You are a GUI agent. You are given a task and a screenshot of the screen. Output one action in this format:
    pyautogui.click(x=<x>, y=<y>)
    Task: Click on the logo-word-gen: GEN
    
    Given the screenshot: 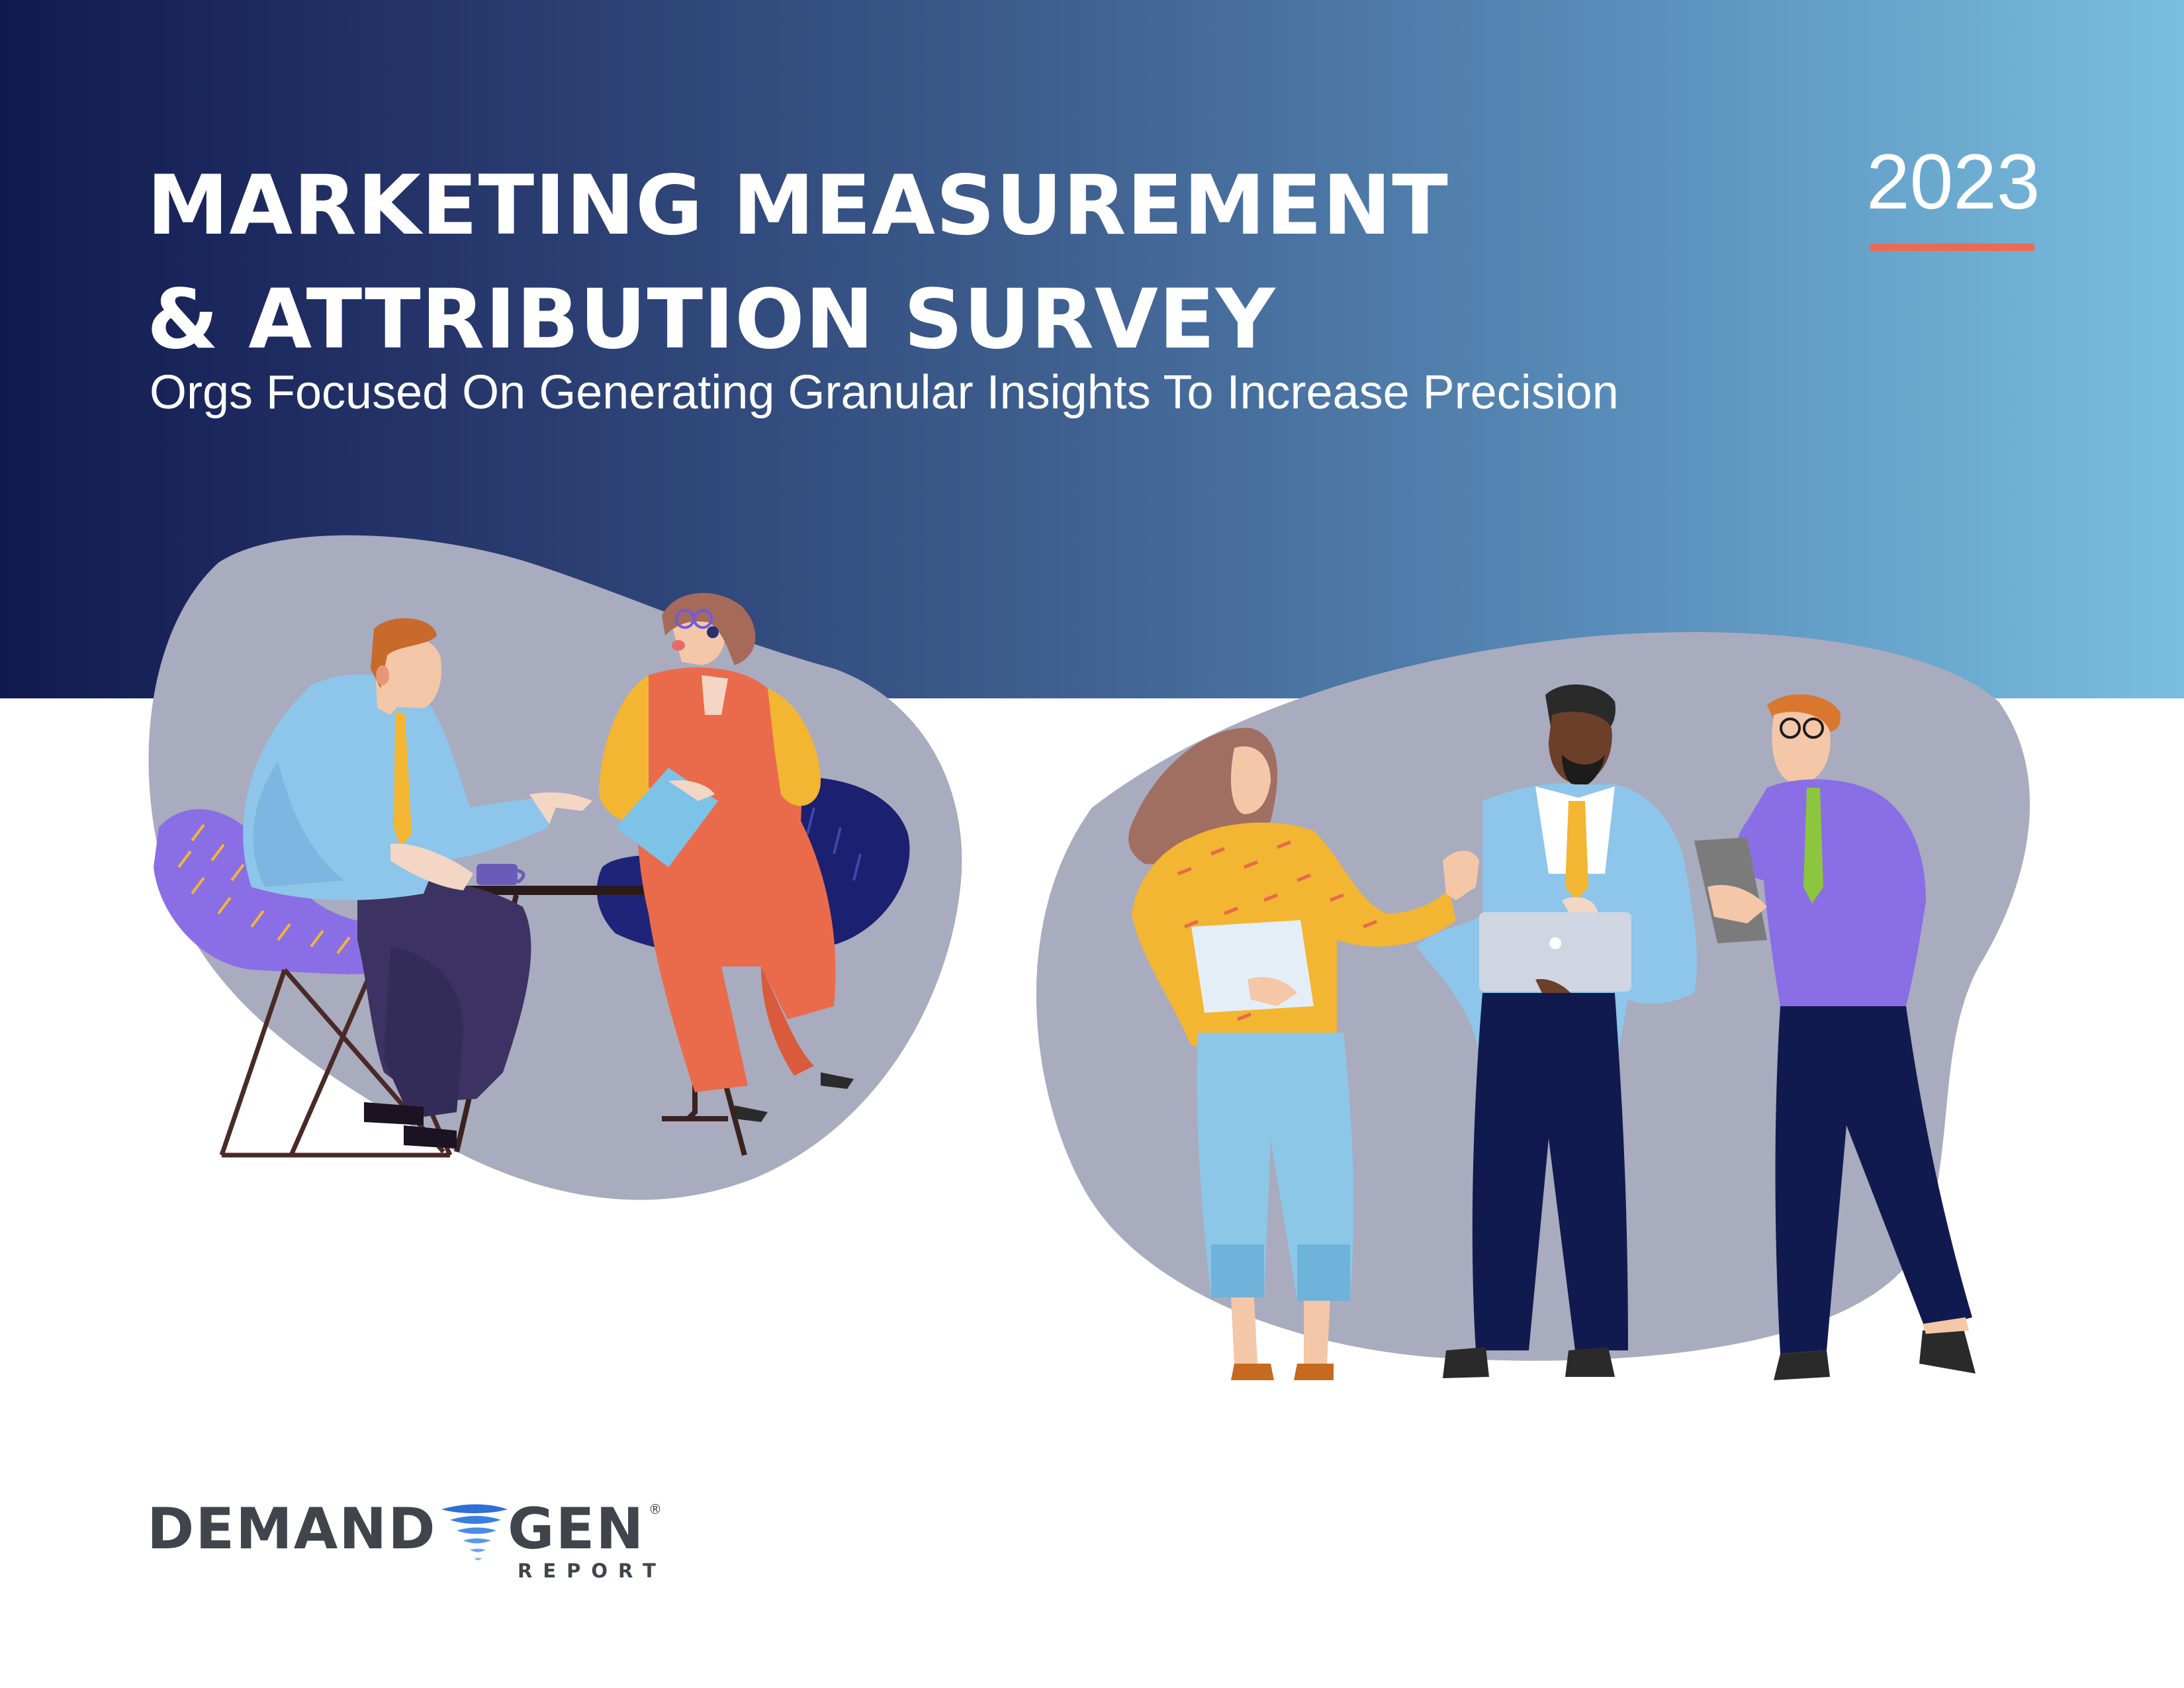 What is the action you would take?
    pyautogui.click(x=576, y=1529)
    